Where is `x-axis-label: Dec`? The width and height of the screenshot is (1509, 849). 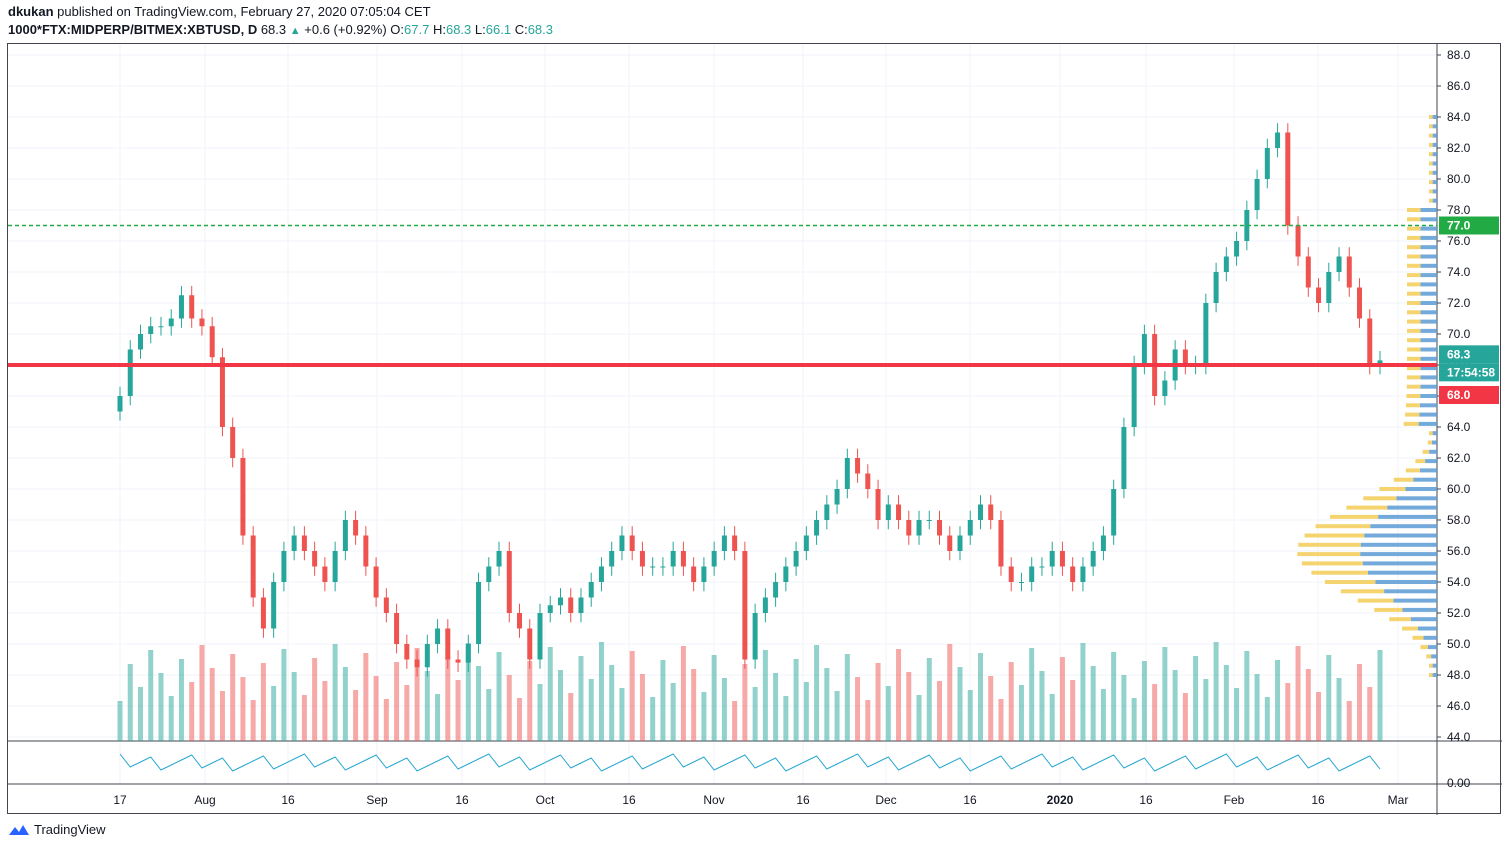
x-axis-label: Dec is located at coordinates (885, 800).